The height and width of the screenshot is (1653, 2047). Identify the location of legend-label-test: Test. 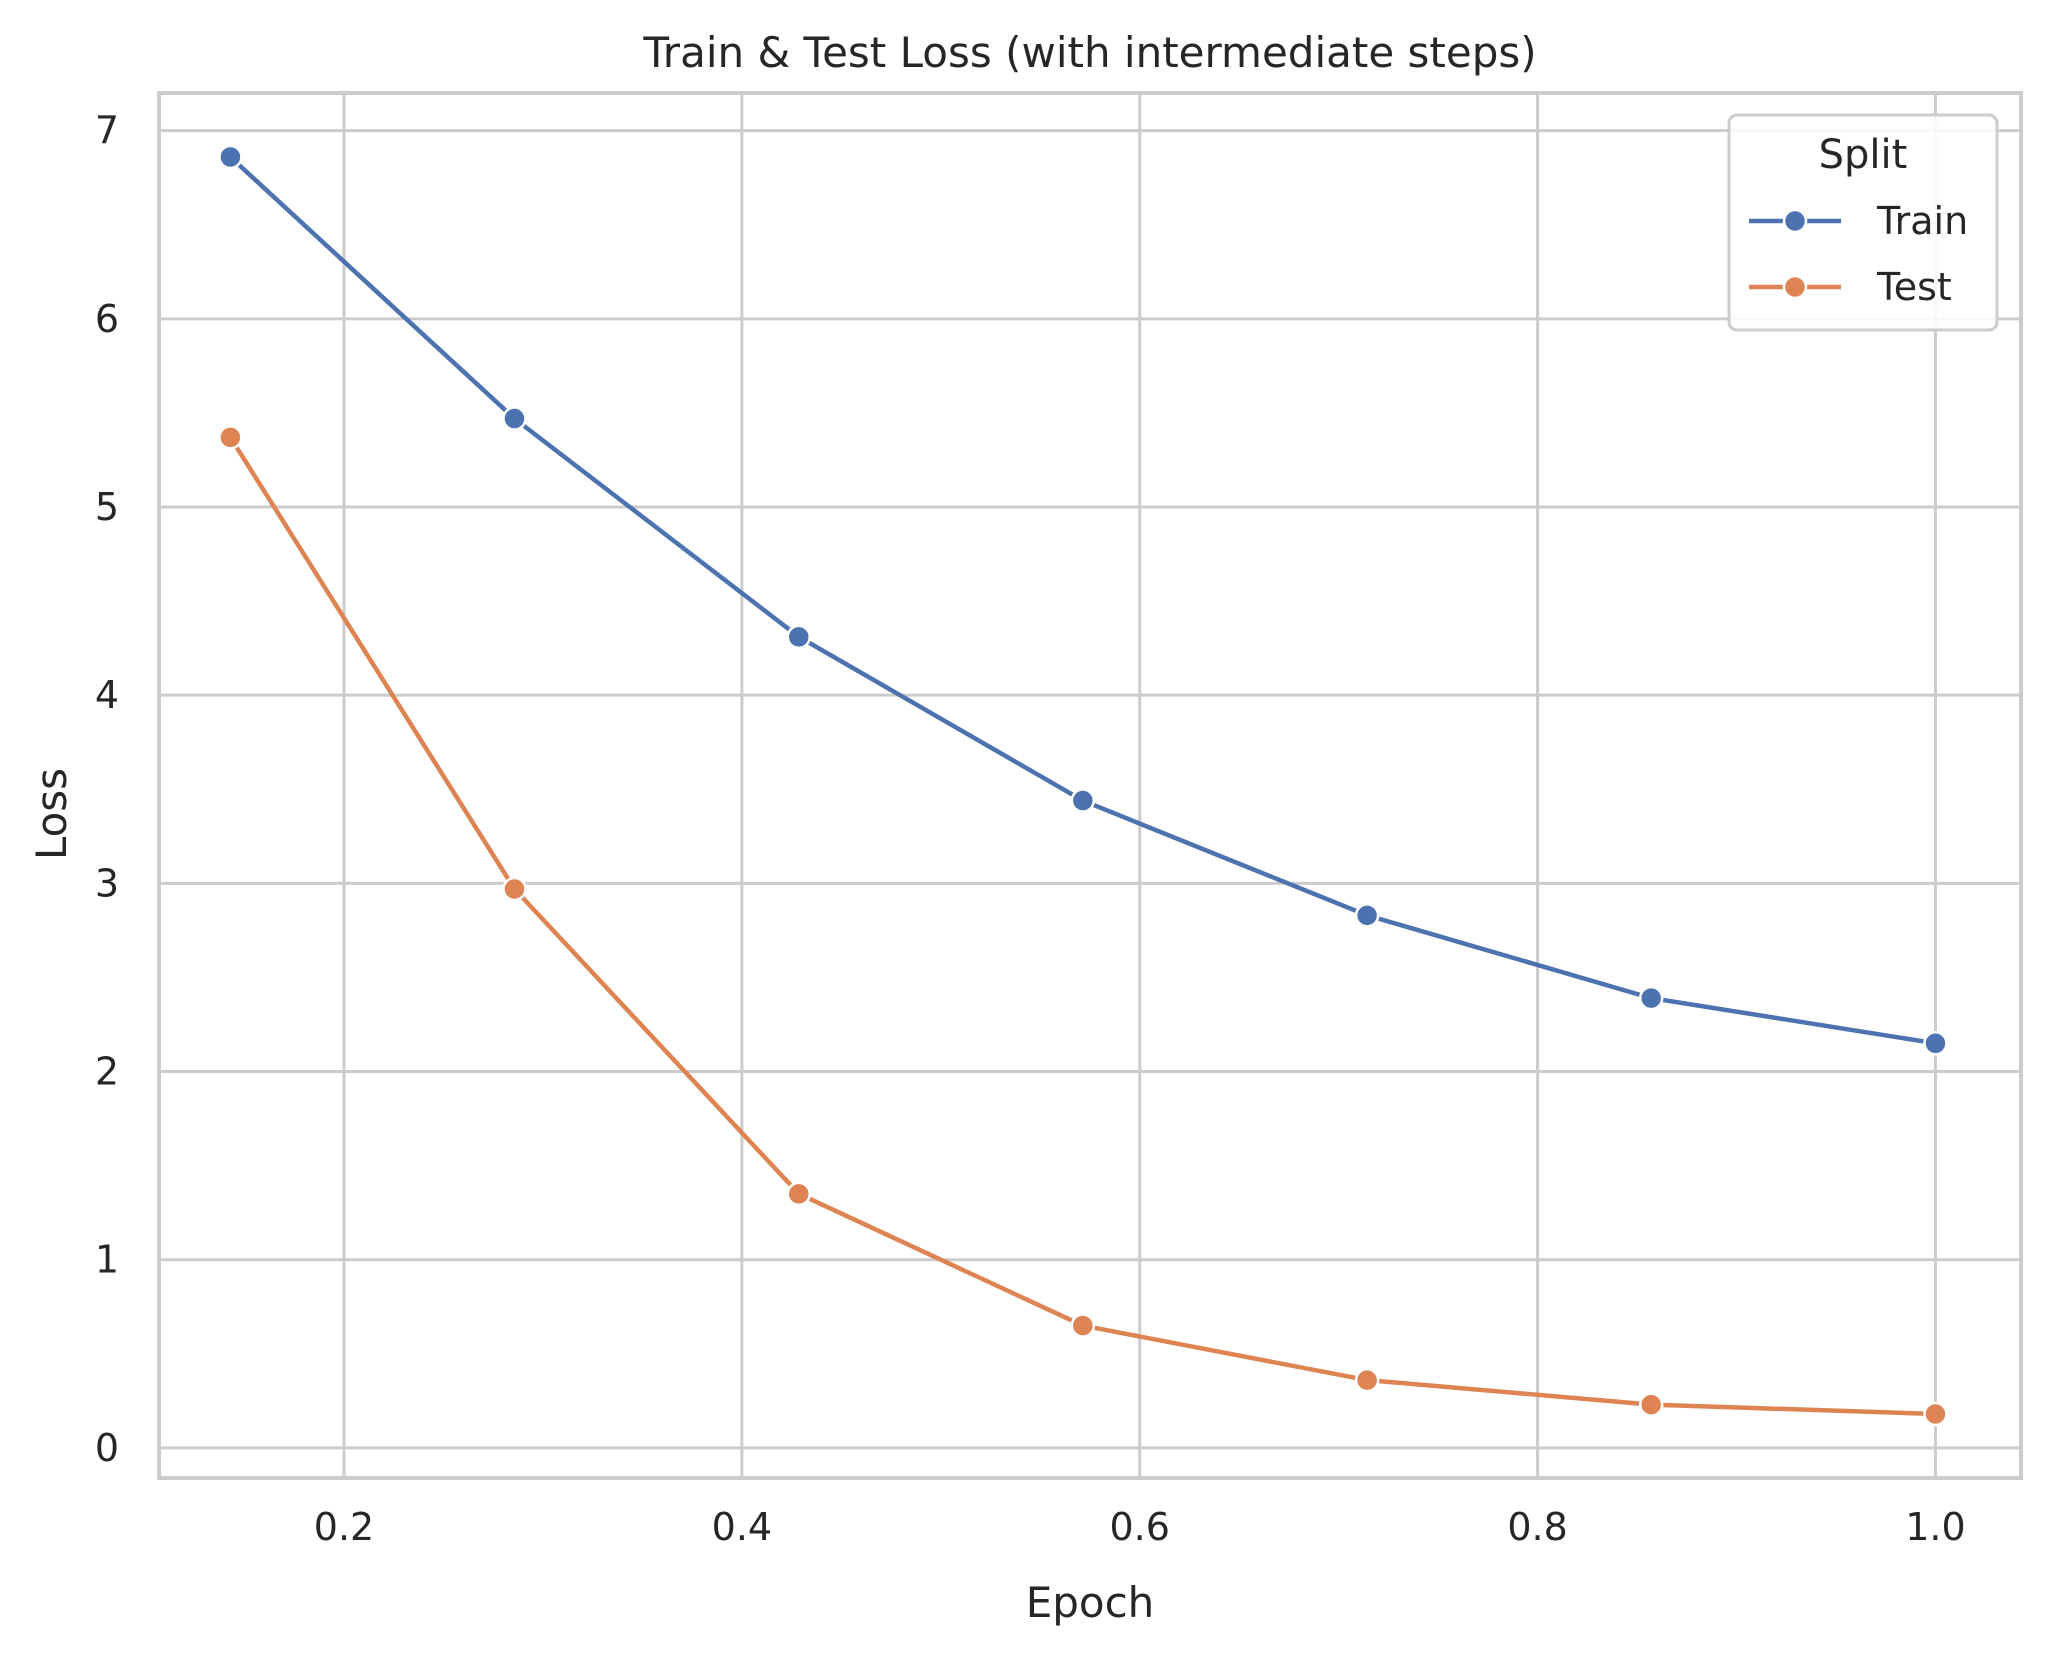
(1914, 287).